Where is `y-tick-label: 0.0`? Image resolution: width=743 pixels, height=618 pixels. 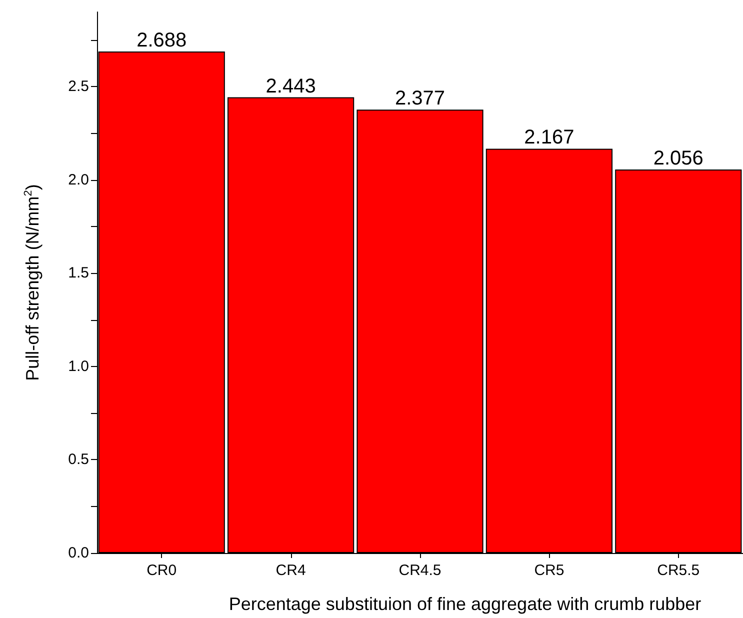
y-tick-label: 0.0 is located at coordinates (78, 553).